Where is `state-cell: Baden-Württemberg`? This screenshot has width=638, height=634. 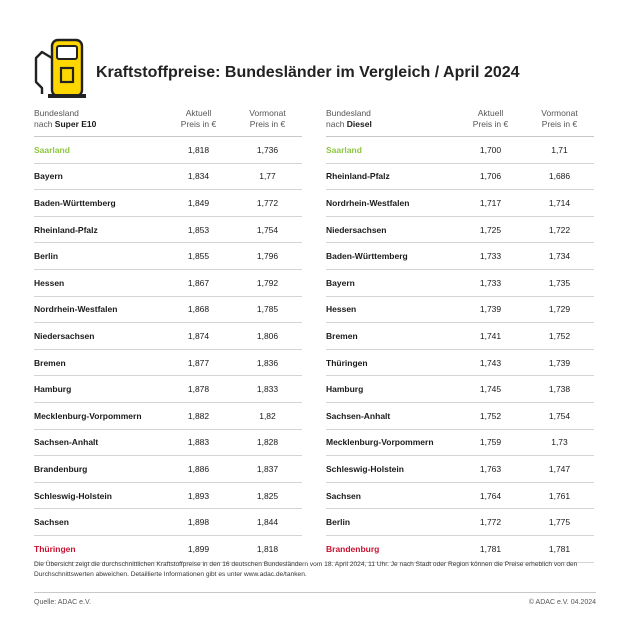 state-cell: Baden-Württemberg is located at coordinates (75, 202).